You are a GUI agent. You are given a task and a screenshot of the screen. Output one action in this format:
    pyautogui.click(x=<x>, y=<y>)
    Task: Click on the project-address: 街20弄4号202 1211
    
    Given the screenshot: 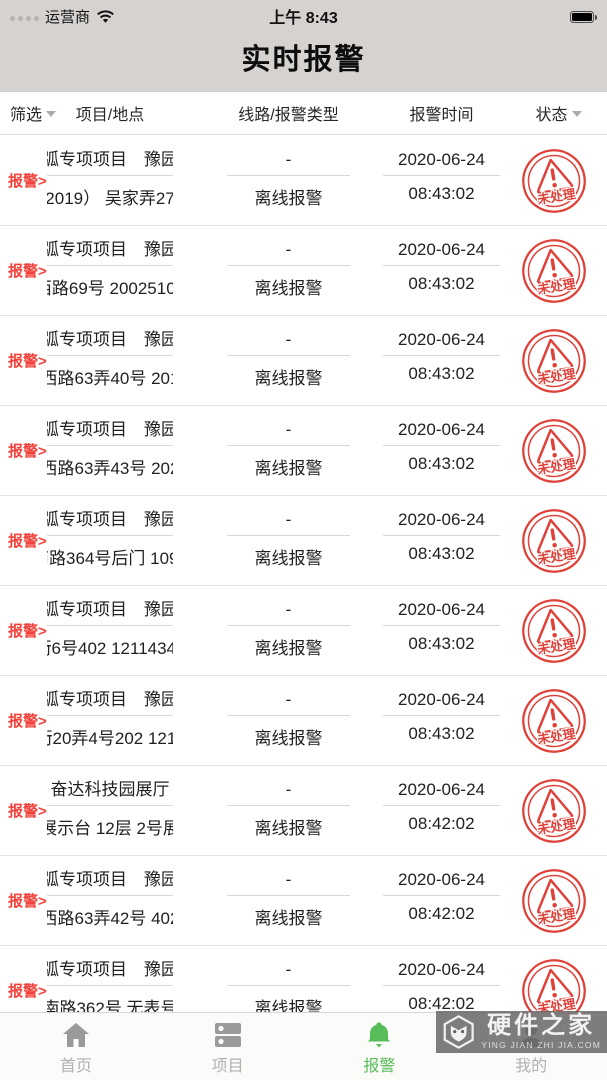 What is the action you would take?
    pyautogui.click(x=110, y=738)
    